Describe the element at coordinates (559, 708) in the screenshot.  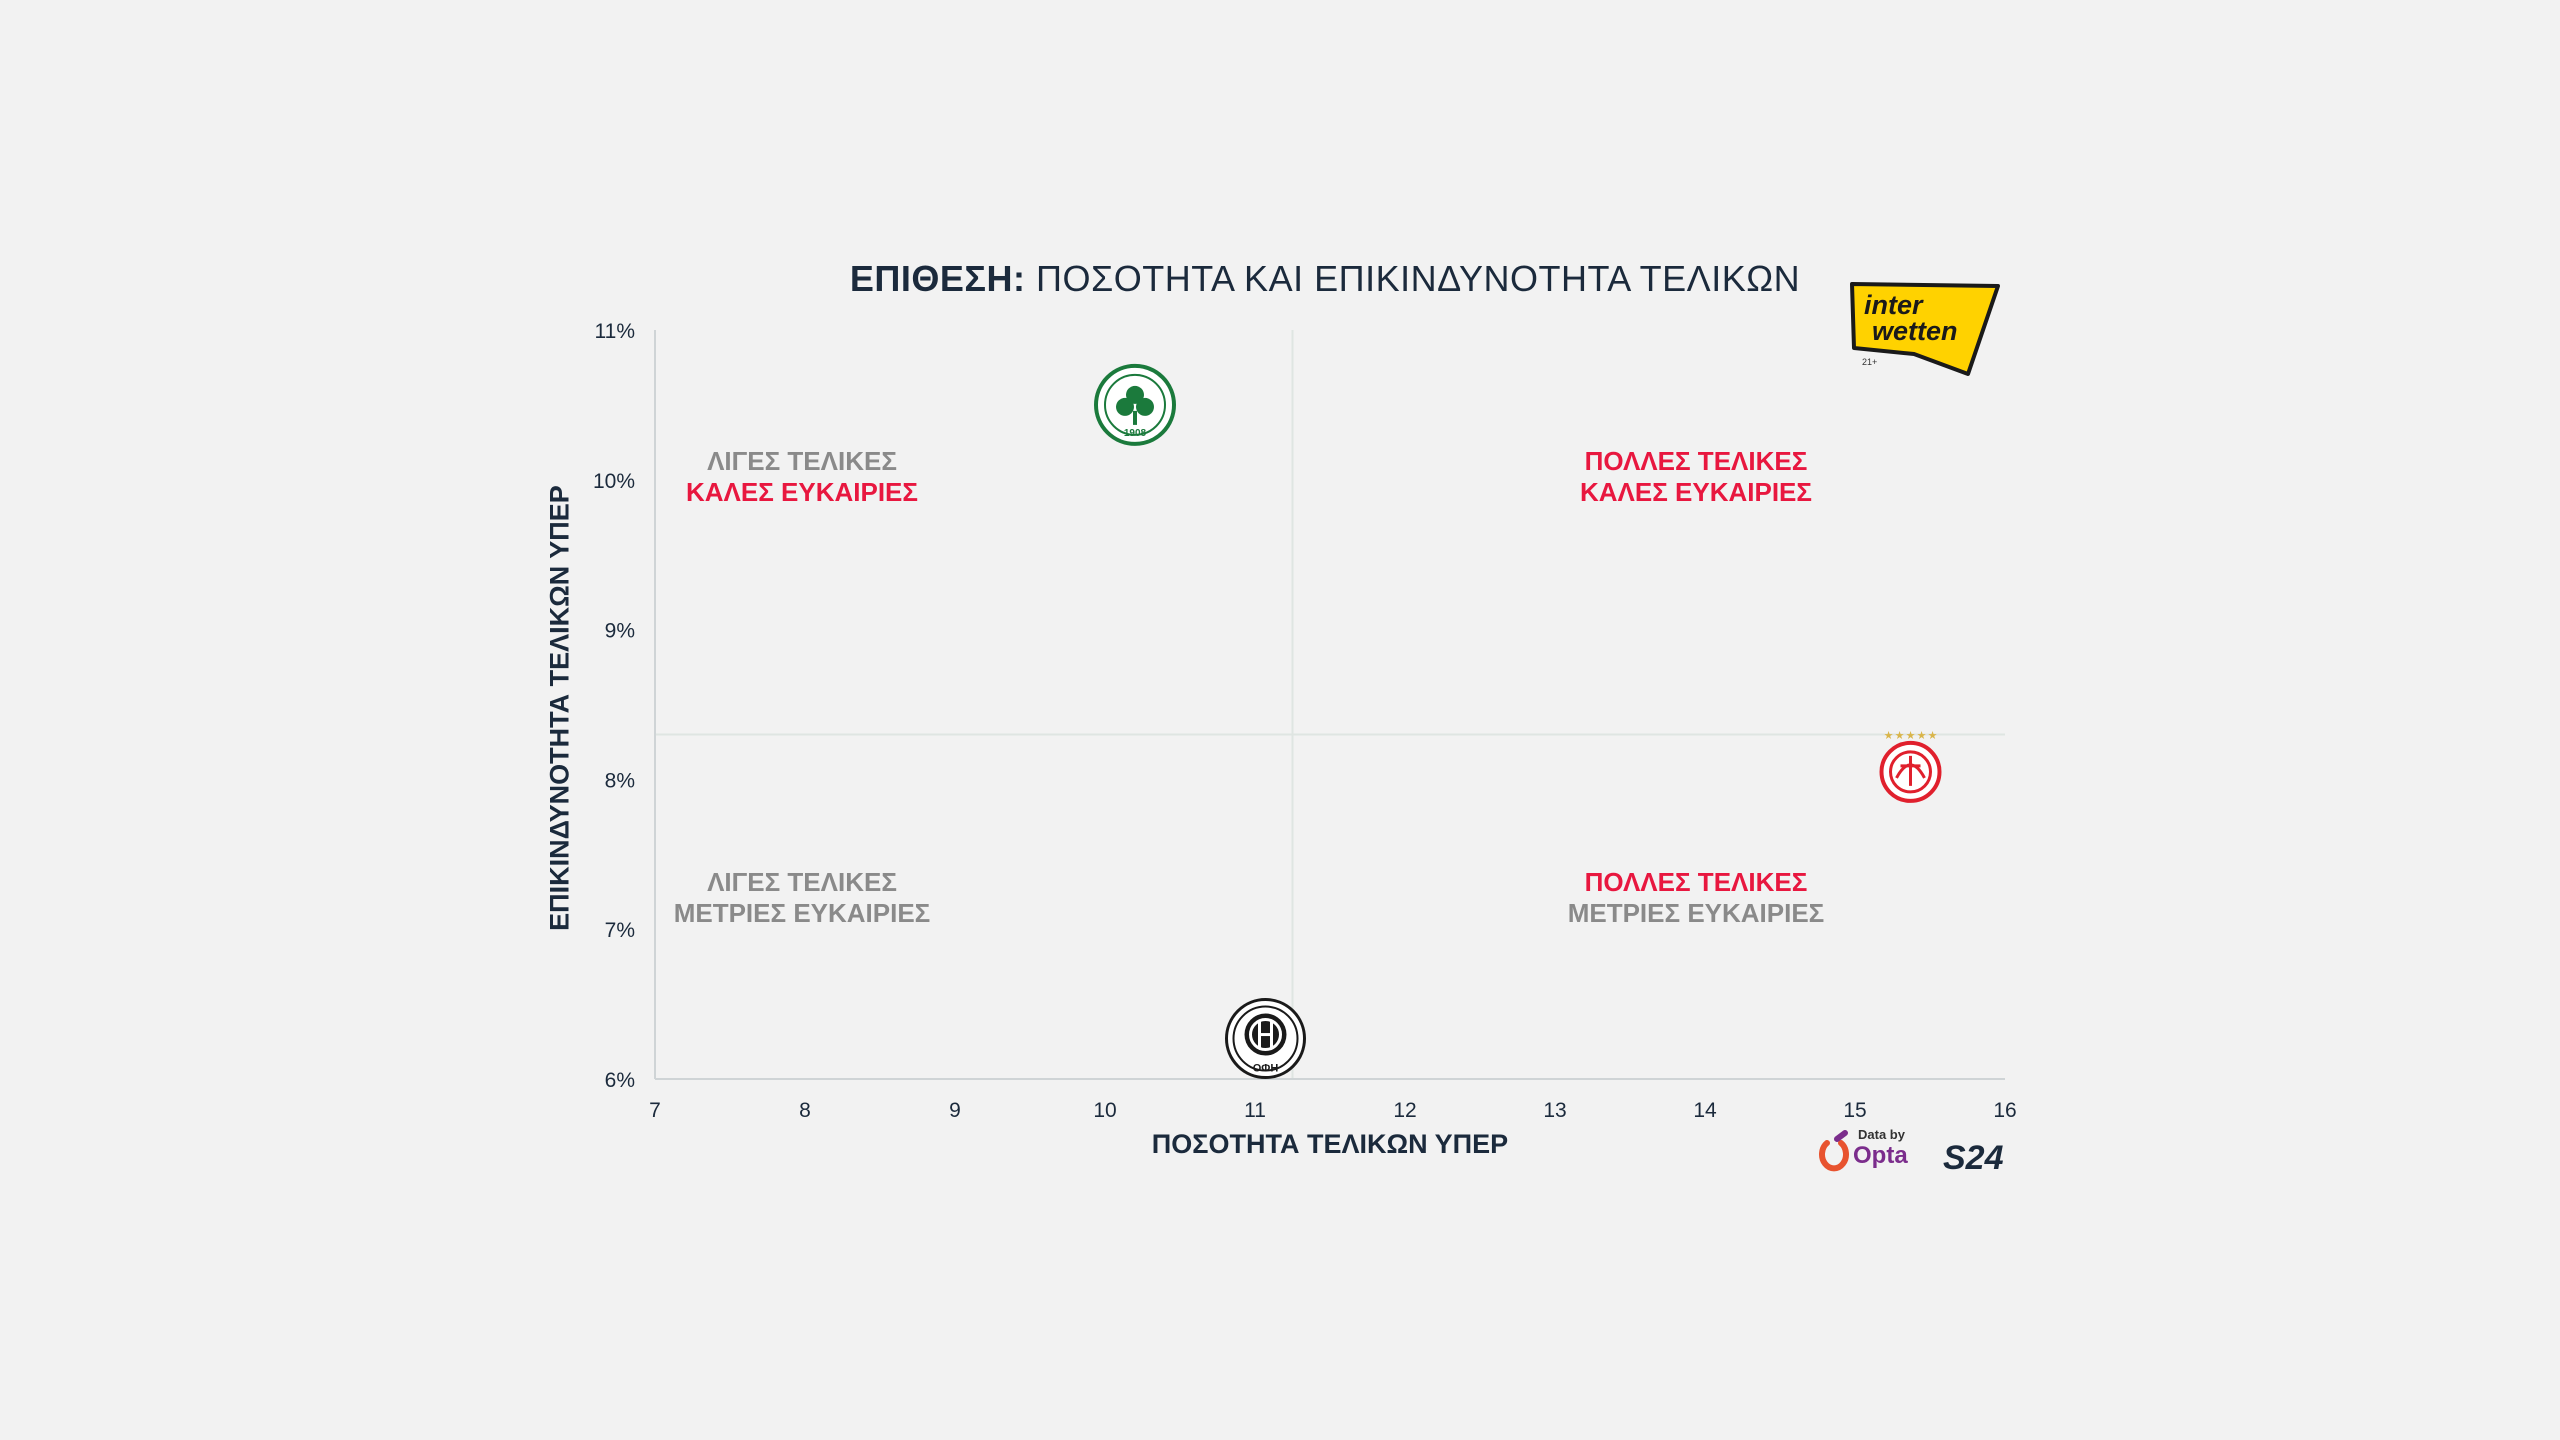
I see `y-axis-label: ΕΠΙΚΙΝΔΥΝΟΤΗΤΑ ΤΕΛΙΚΩΝ ΥΠΕΡ` at that location.